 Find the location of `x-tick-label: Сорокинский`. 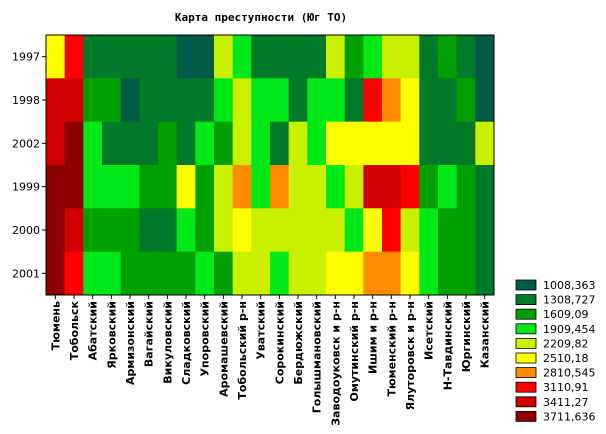

x-tick-label: Сорокинский is located at coordinates (279, 342).